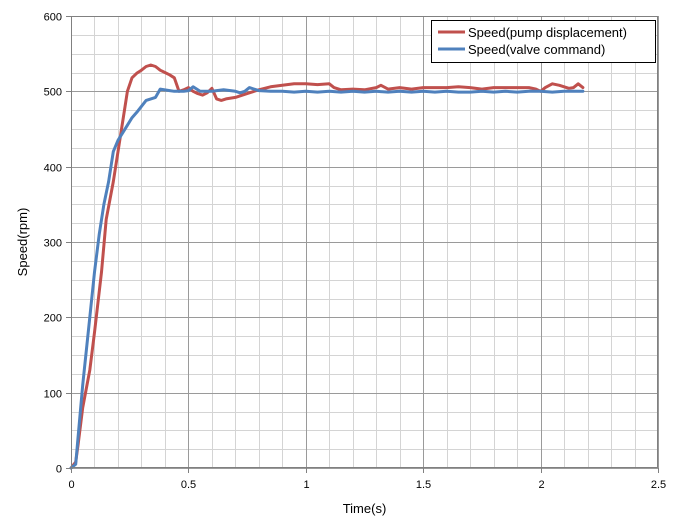 The height and width of the screenshot is (525, 680). I want to click on legend-box, so click(543, 41).